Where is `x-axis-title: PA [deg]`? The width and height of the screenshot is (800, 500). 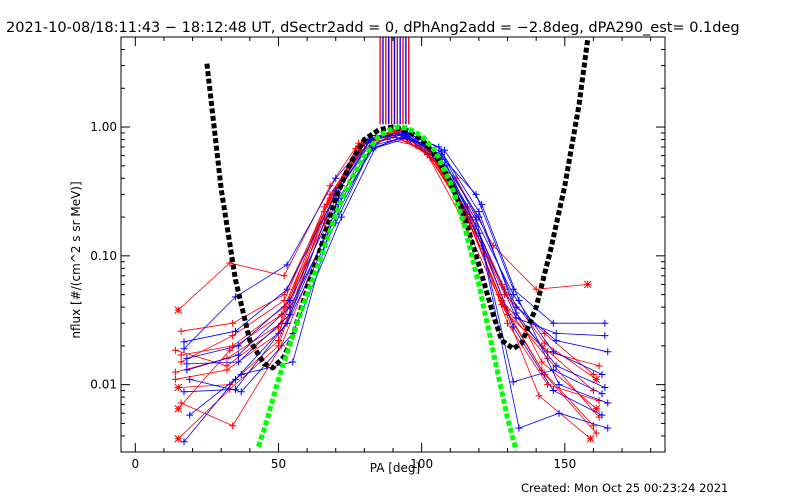
x-axis-title: PA [deg] is located at coordinates (395, 468).